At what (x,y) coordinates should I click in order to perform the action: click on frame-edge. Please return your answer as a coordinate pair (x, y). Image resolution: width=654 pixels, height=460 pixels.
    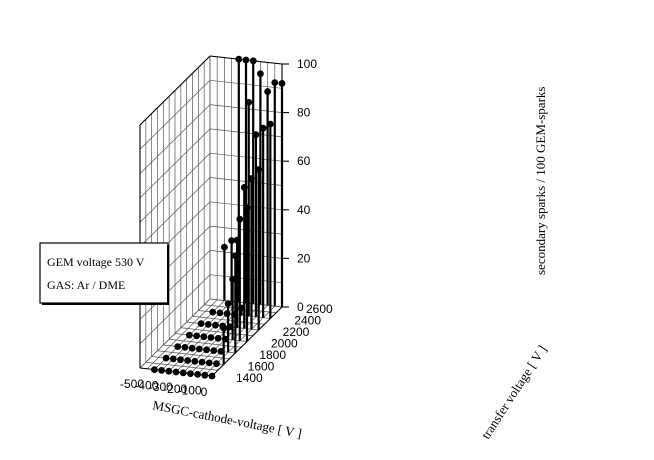
    Looking at the image, I should click on (175, 90).